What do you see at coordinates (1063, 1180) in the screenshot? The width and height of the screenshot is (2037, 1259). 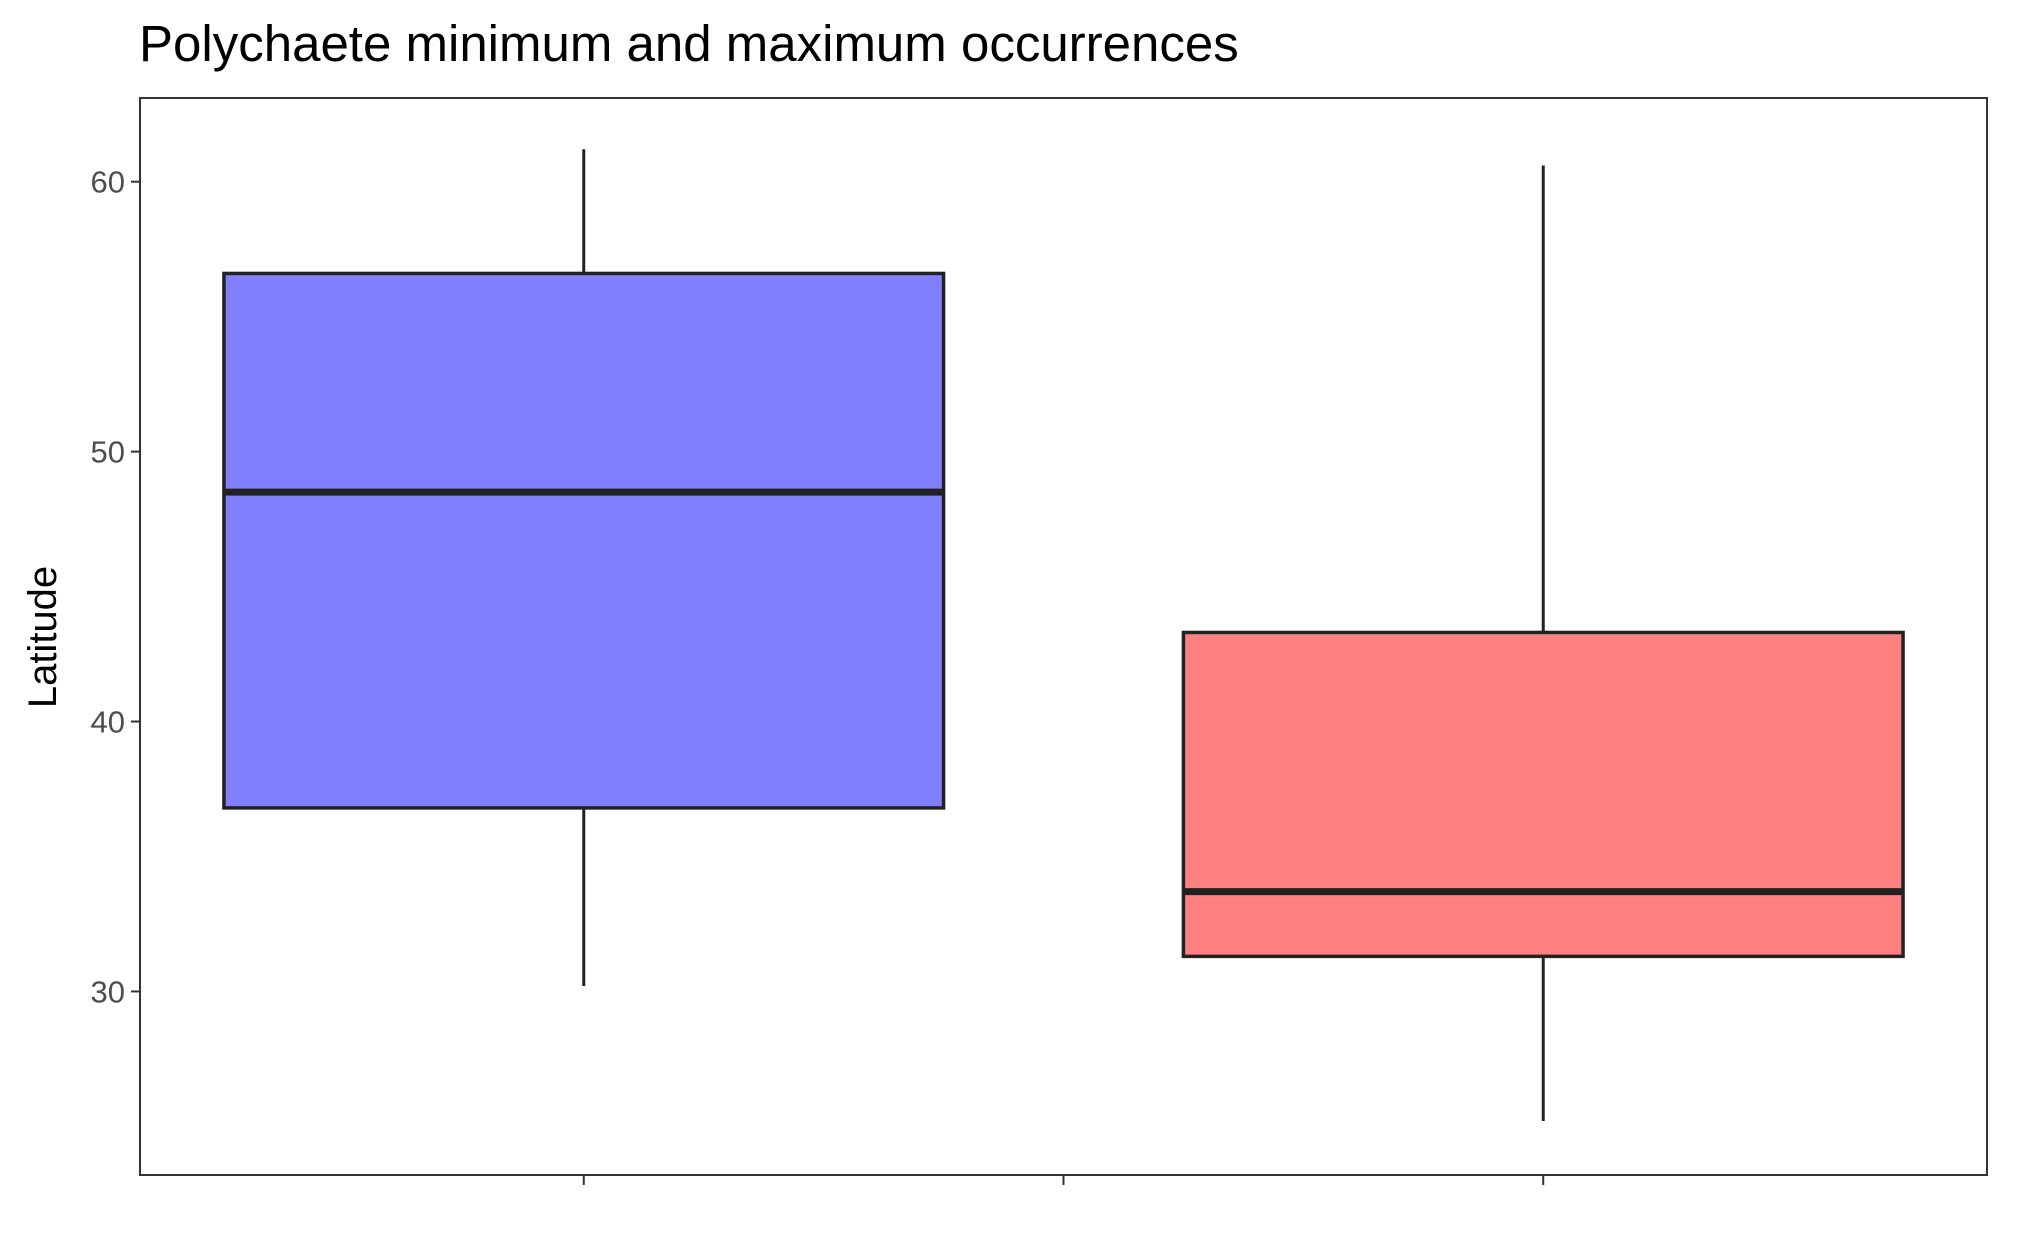 I see `x-axis` at bounding box center [1063, 1180].